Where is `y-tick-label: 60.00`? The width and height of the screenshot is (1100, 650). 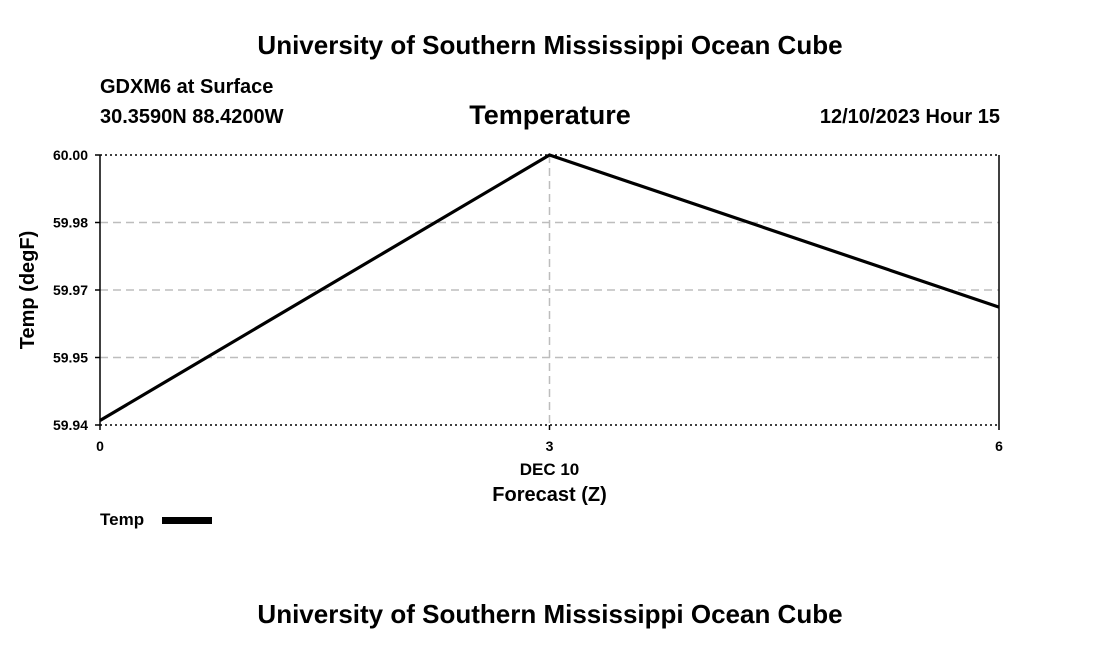
y-tick-label: 60.00 is located at coordinates (70, 155).